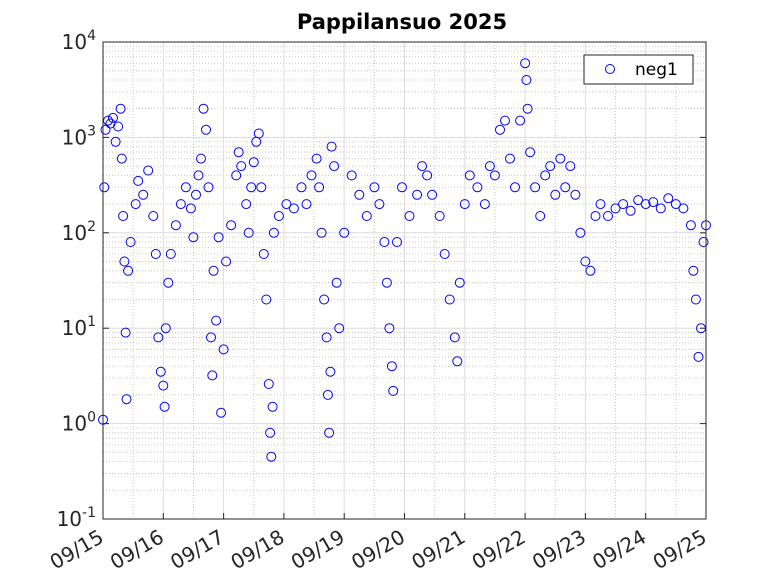 This screenshot has height=583, width=778. What do you see at coordinates (79, 423) in the screenshot?
I see `y-tick-label: 10⁰` at bounding box center [79, 423].